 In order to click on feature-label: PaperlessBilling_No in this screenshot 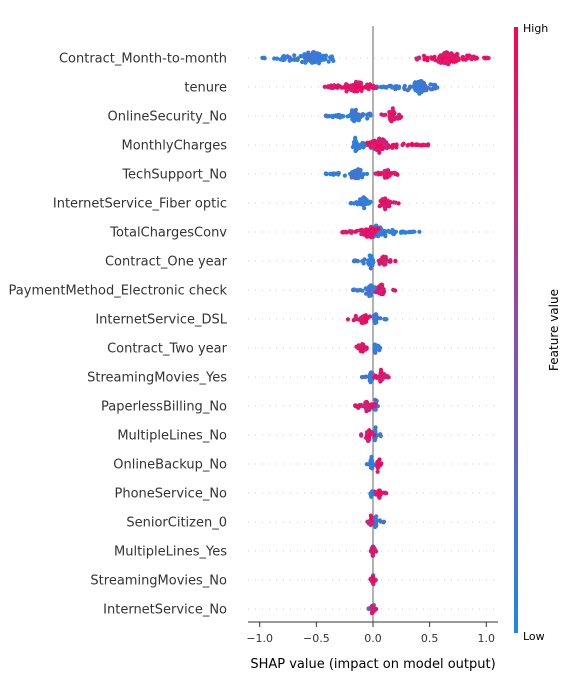, I will do `click(164, 407)`.